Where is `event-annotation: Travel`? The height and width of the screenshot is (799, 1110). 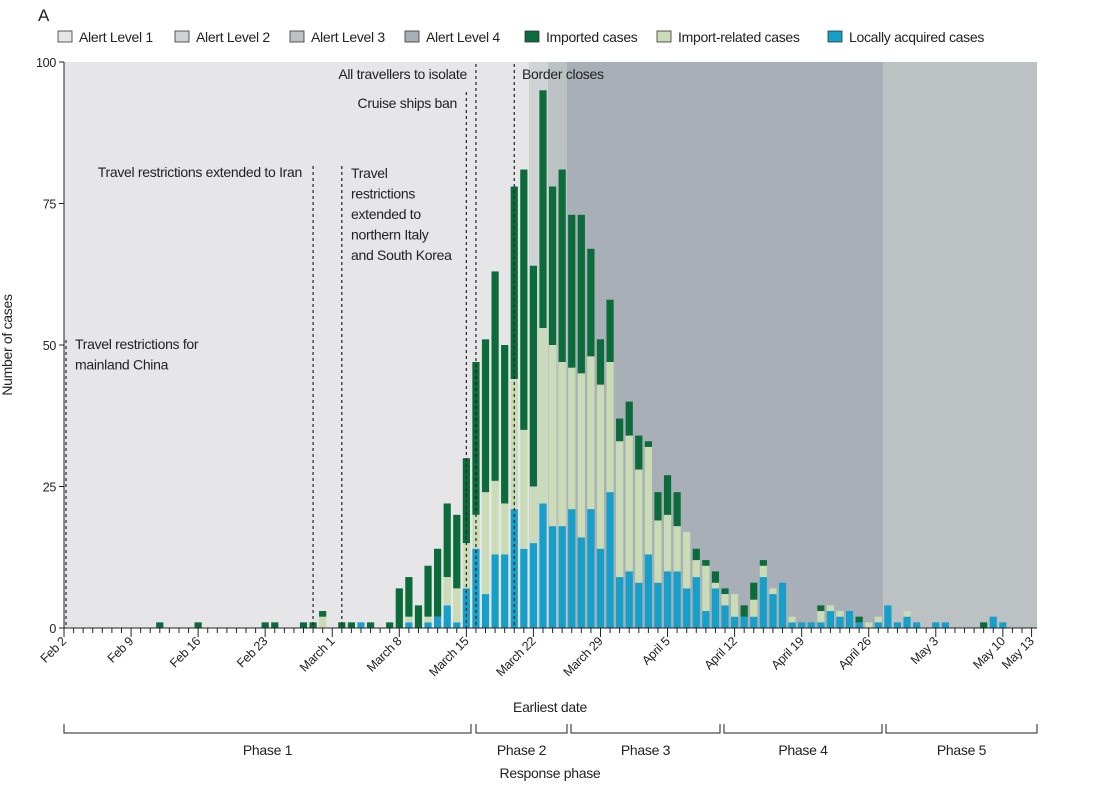 event-annotation: Travel is located at coordinates (369, 173).